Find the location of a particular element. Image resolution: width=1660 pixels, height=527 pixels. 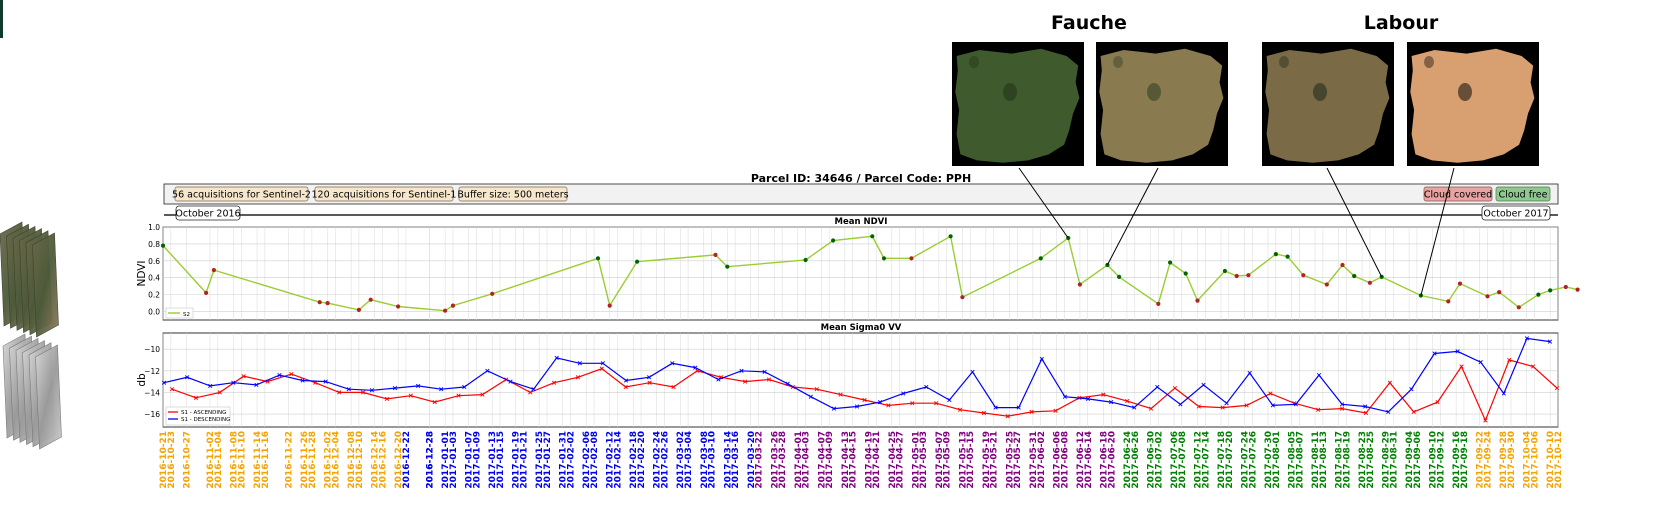

date-tick-label: 2017-08-01 is located at coordinates (1277, 460).